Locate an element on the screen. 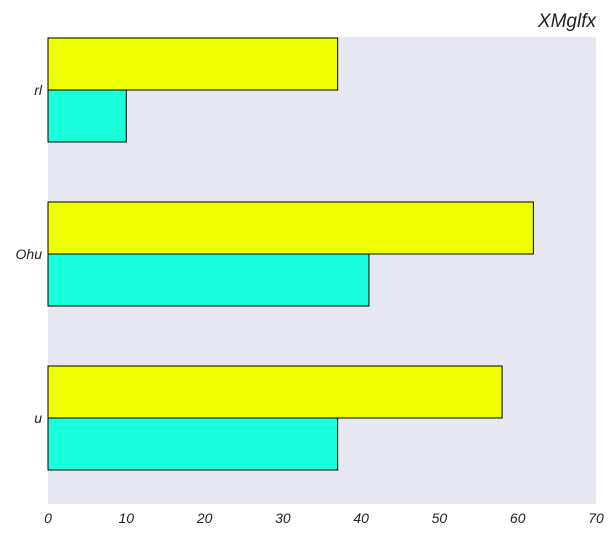 The image size is (616, 539). y-tick-labels: rl Ohu u is located at coordinates (29, 254).